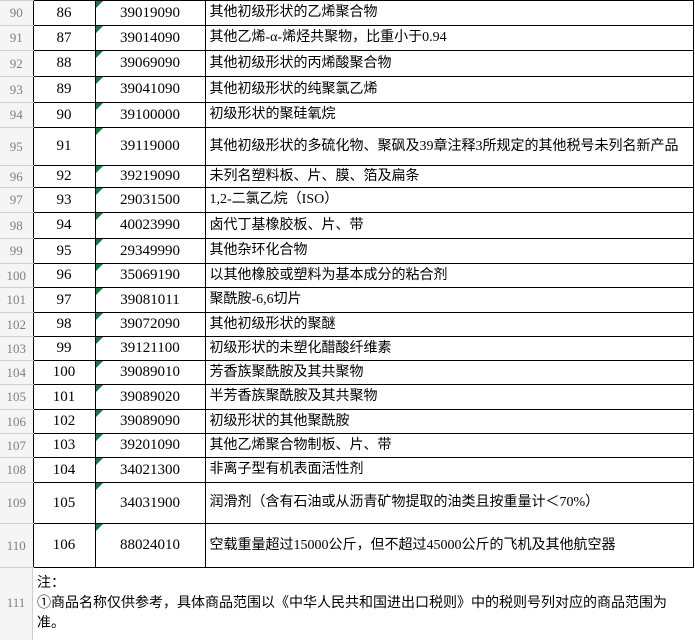  Describe the element at coordinates (449, 38) in the screenshot. I see `description-cell: 其他乙烯-α-烯烃共聚物，比重小于0.94` at that location.